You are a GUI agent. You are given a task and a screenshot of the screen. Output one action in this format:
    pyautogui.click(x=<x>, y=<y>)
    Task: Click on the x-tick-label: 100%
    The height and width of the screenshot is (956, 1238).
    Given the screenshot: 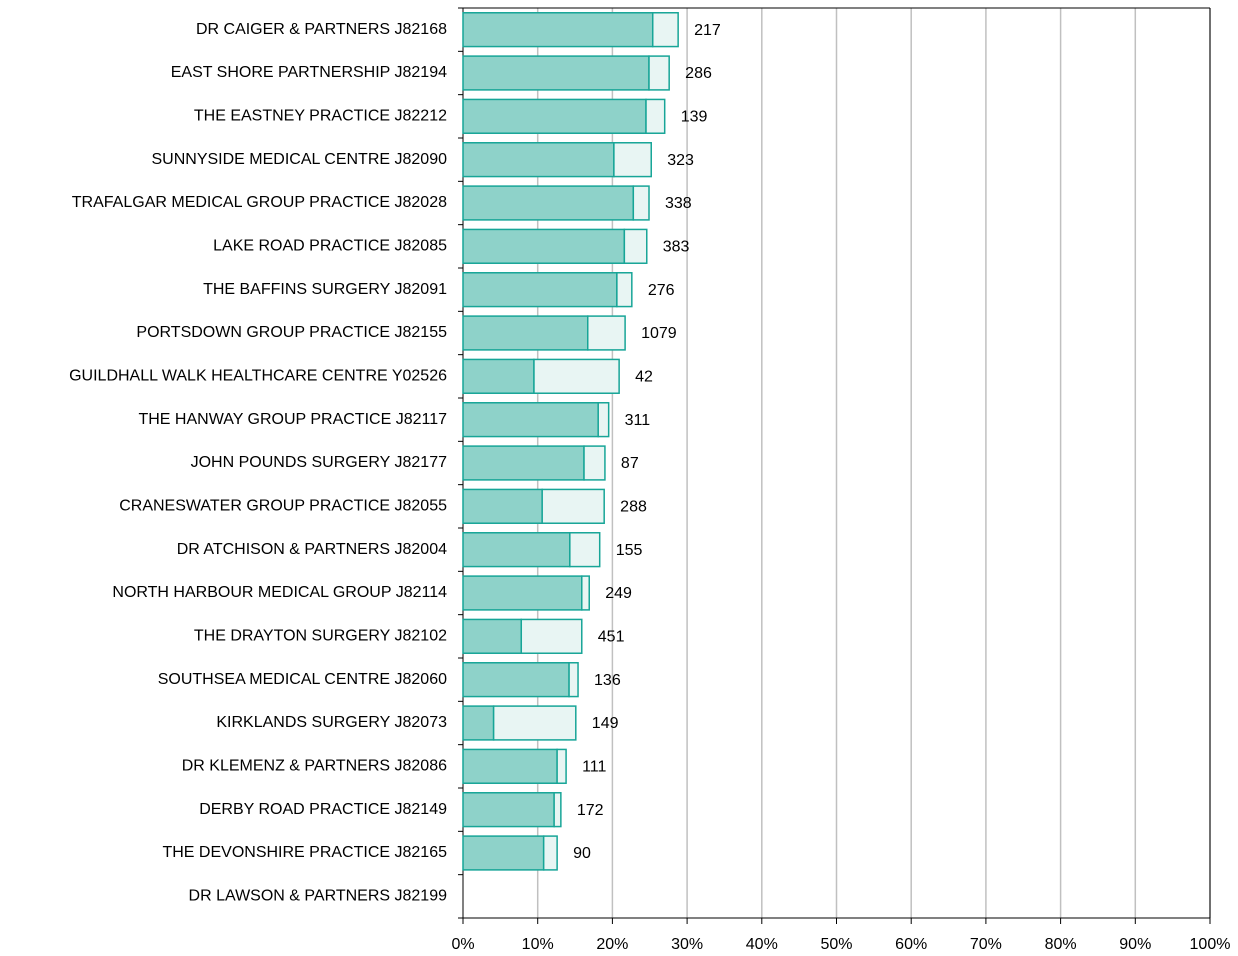 What is the action you would take?
    pyautogui.click(x=1210, y=944)
    